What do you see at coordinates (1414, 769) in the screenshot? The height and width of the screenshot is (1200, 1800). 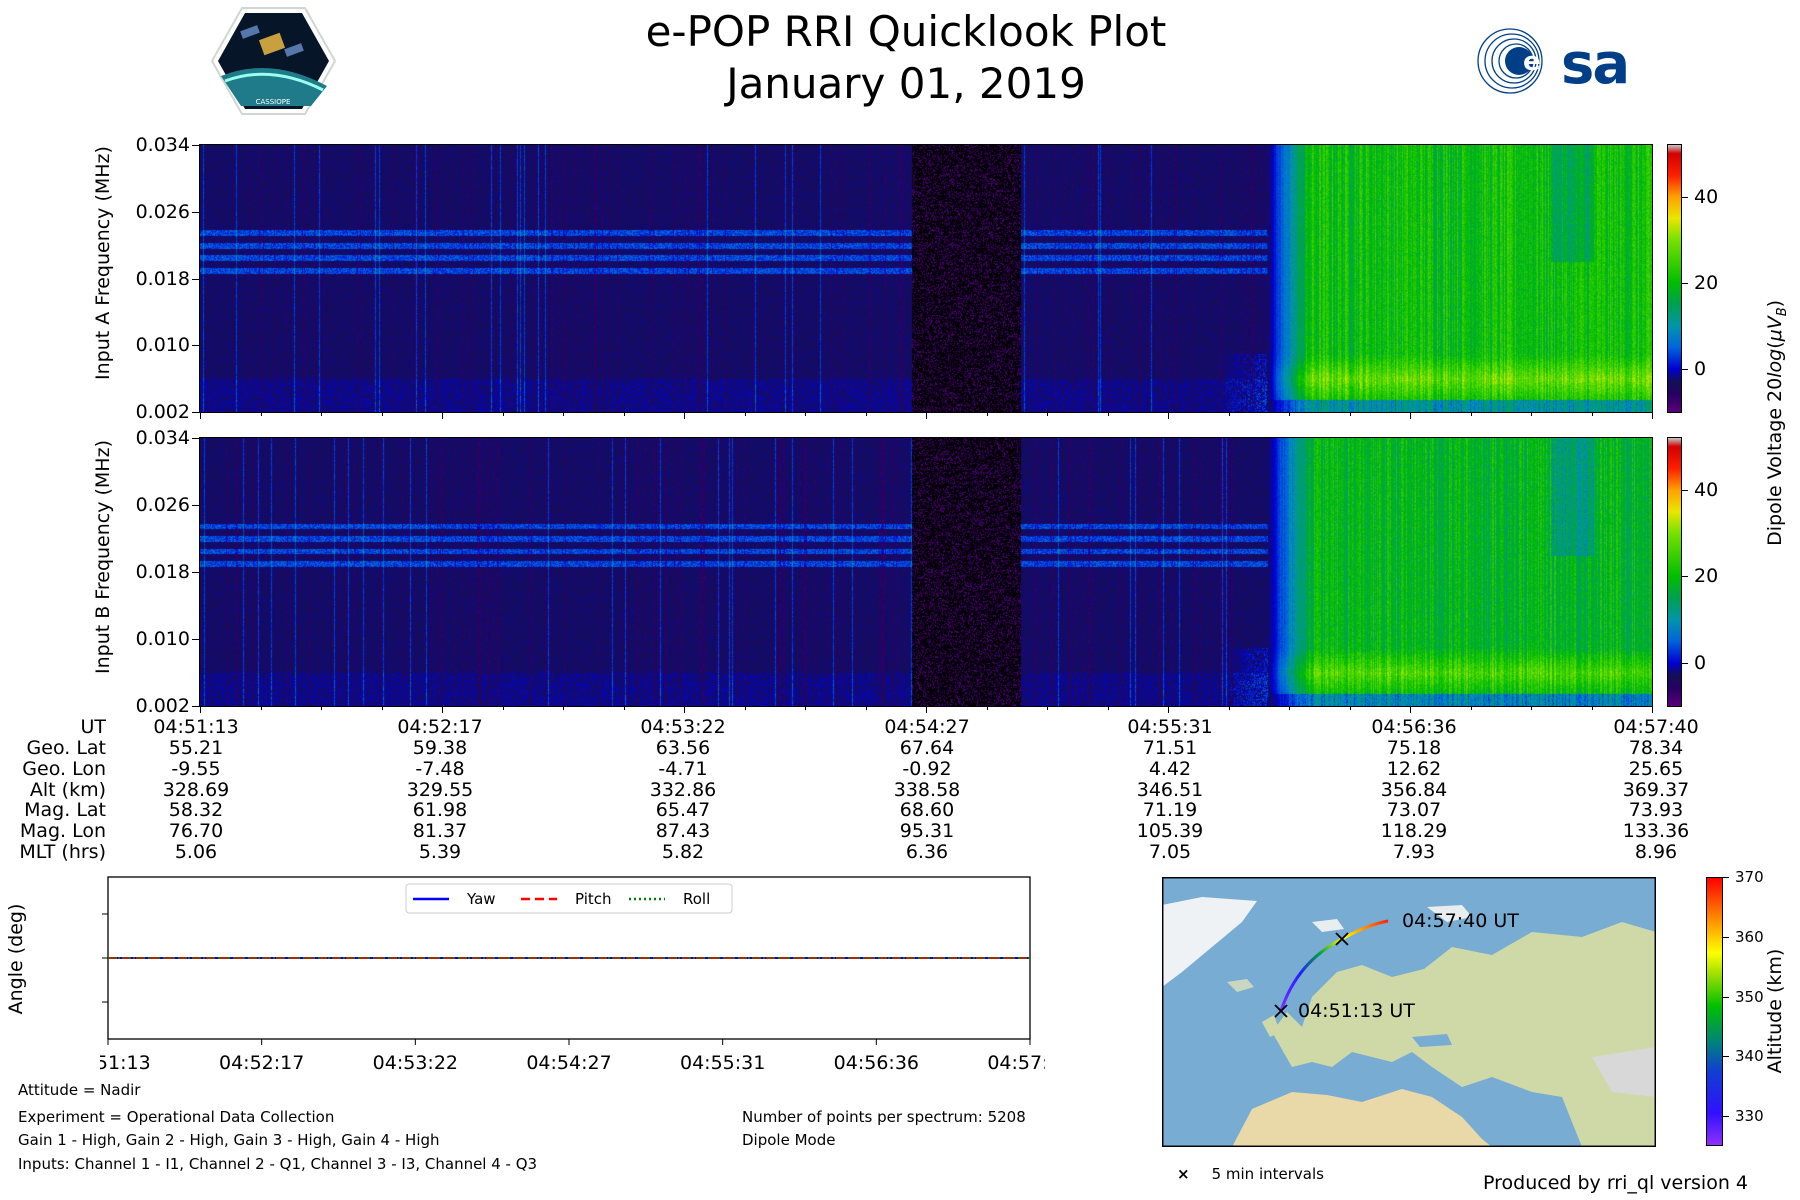 I see `ephemeris-cell: 12.62` at bounding box center [1414, 769].